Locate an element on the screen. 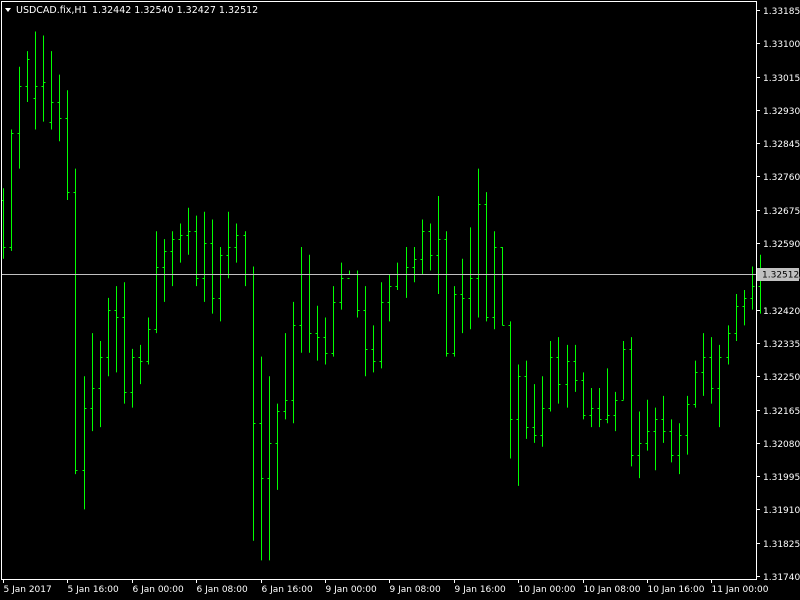 This screenshot has width=800, height=600. y-tick-label: 1.33185 is located at coordinates (781, 12).